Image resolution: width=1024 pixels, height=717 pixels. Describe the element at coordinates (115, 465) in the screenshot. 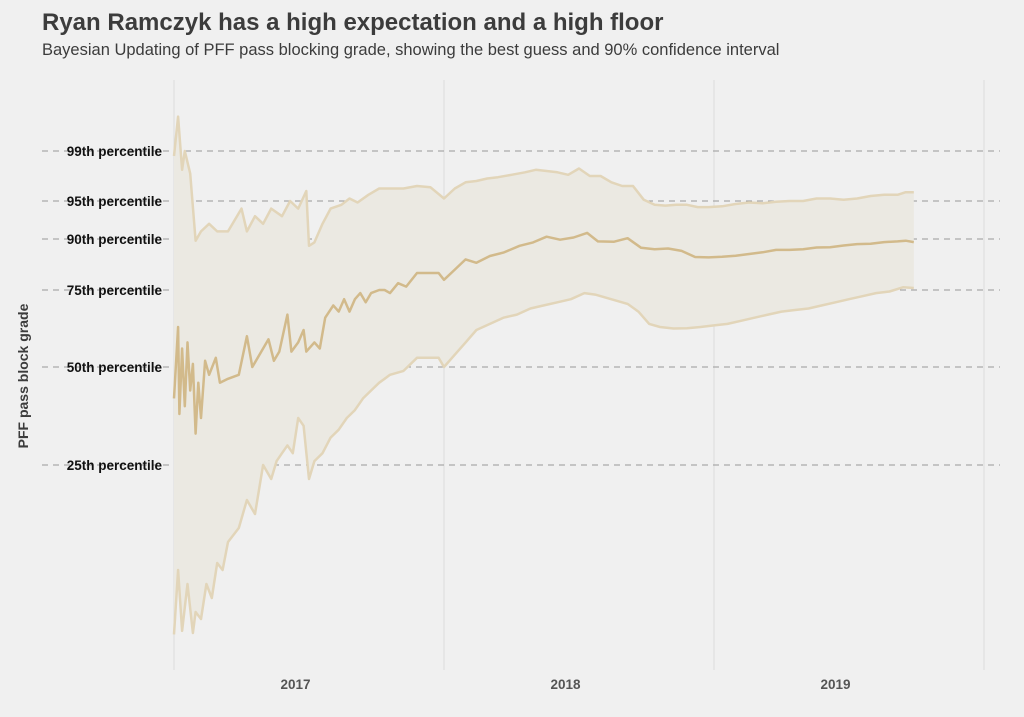

I see `y-tick-label: 25th percentile` at that location.